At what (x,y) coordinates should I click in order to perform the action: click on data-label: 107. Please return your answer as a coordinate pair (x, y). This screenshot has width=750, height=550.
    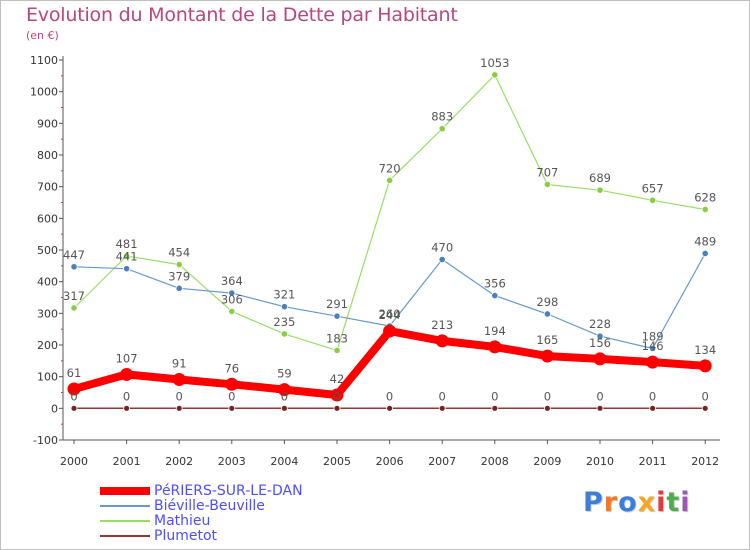
    Looking at the image, I should click on (127, 358).